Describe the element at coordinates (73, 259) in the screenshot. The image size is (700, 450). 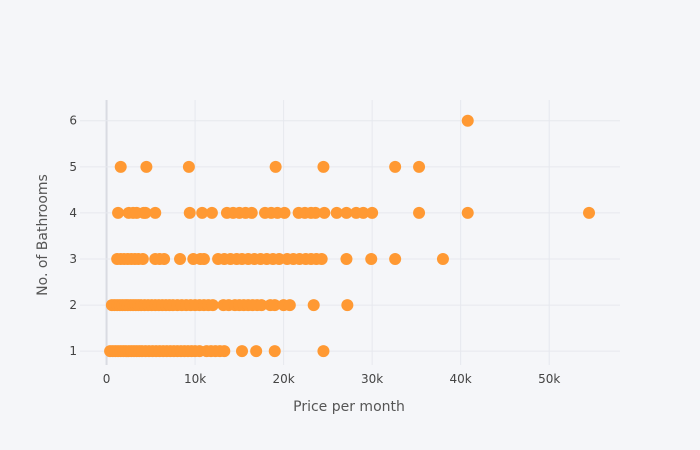
I see `y-tick-label-2: 3` at that location.